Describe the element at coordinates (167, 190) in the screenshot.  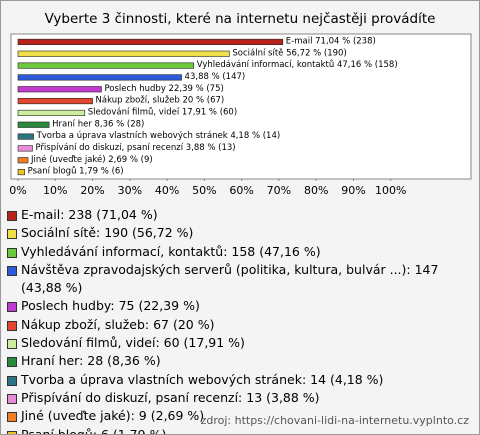
I see `x-tick-label: 40%` at that location.